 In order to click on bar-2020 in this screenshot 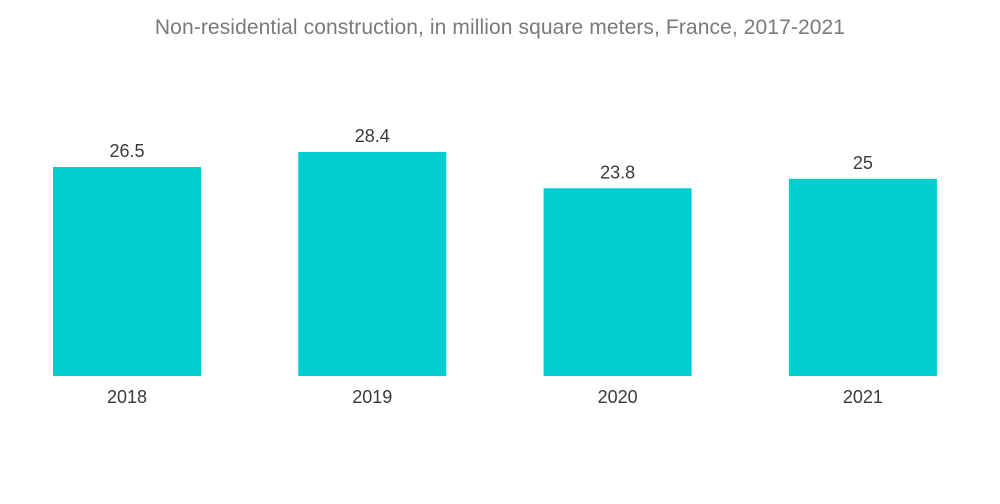, I will do `click(617, 282)`.